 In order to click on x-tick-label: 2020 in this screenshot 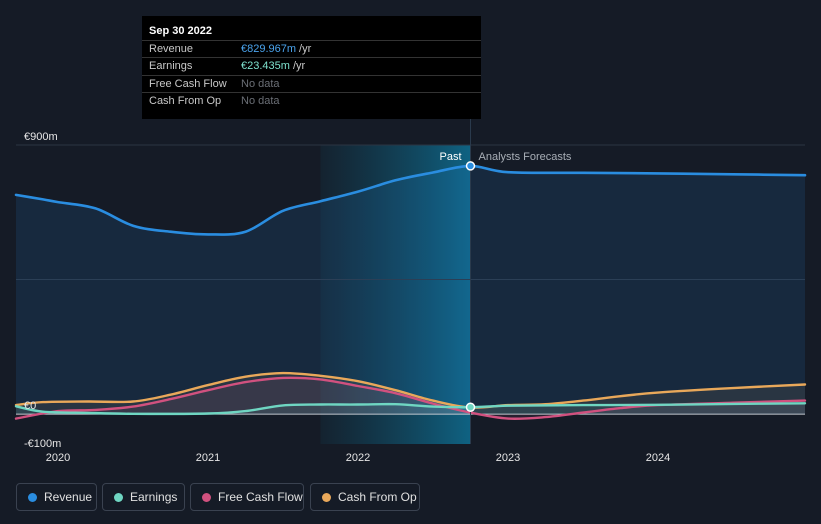, I will do `click(58, 458)`.